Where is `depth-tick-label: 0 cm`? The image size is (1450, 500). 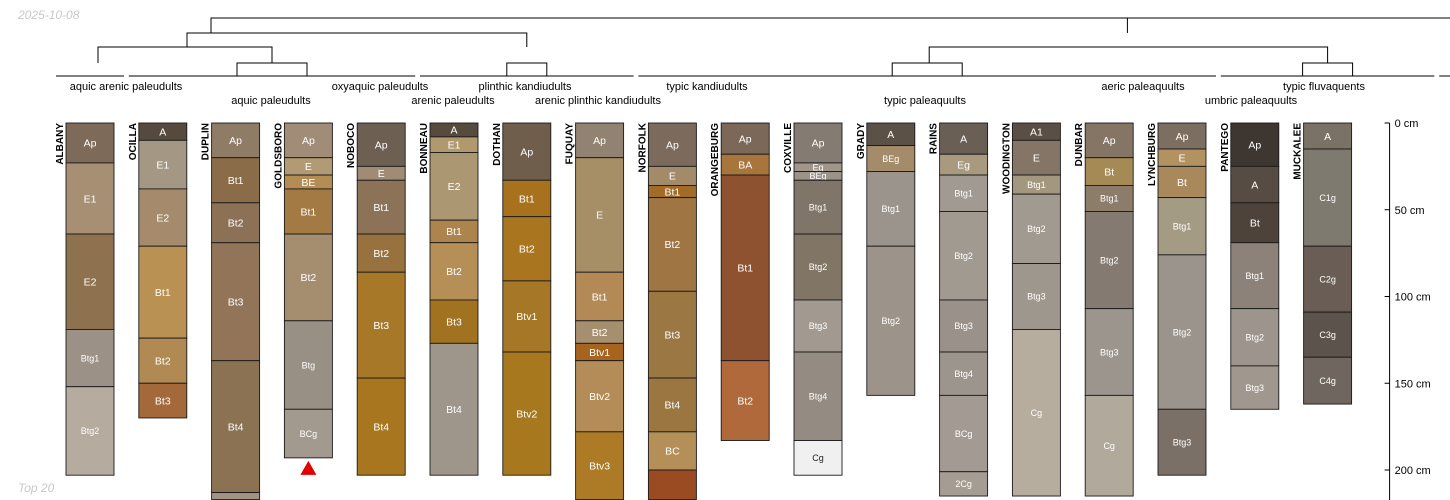 depth-tick-label: 0 cm is located at coordinates (1407, 124).